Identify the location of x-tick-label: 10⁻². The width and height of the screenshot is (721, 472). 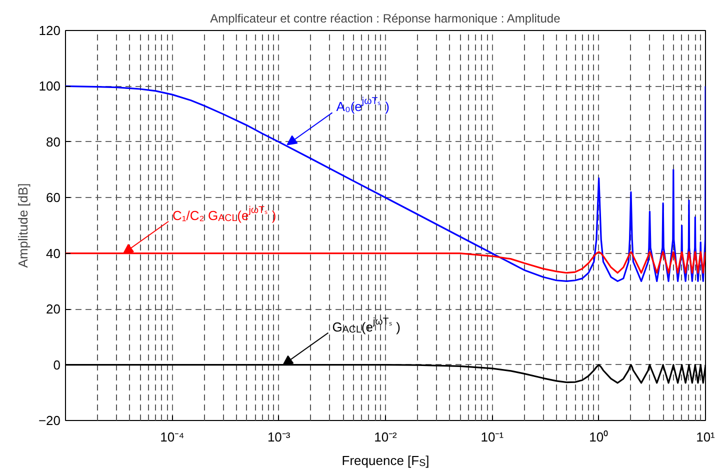
(386, 437).